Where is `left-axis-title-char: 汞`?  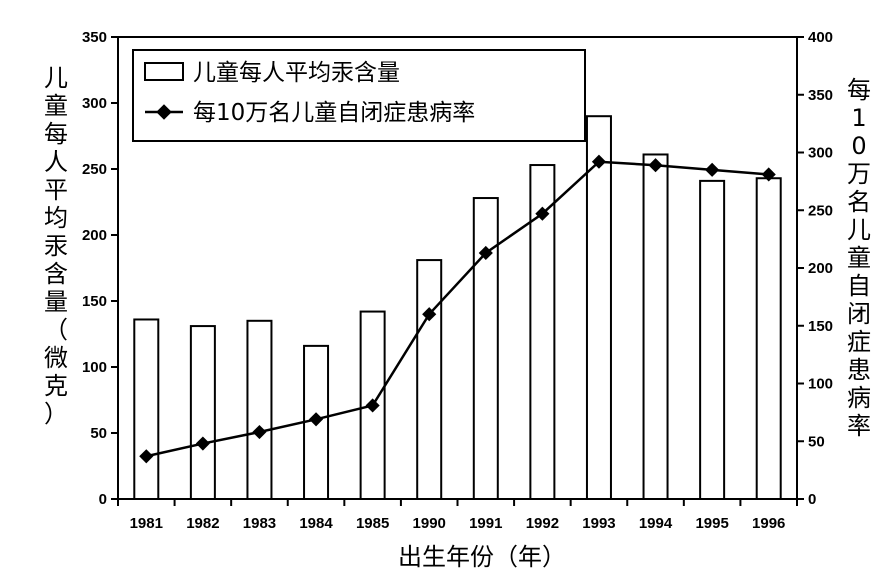 left-axis-title-char: 汞 is located at coordinates (56, 246).